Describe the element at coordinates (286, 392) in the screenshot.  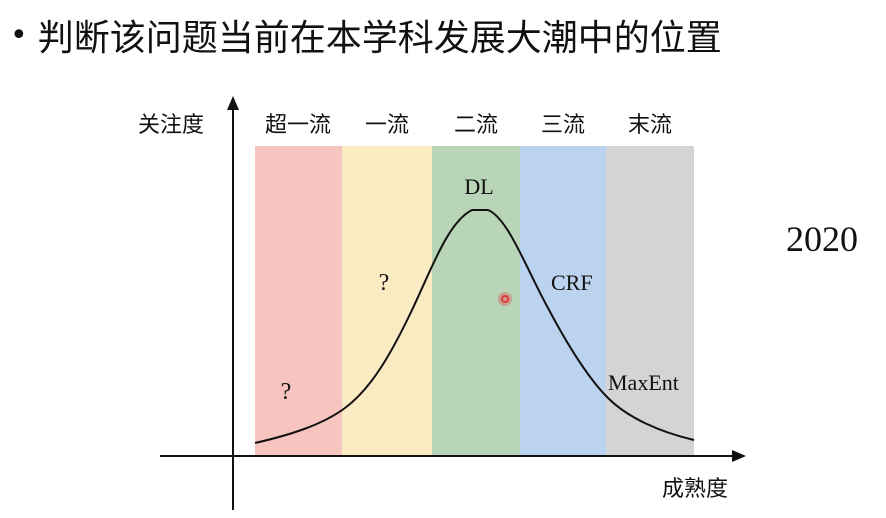
I see `question-mark-super-first-rate: ?` at that location.